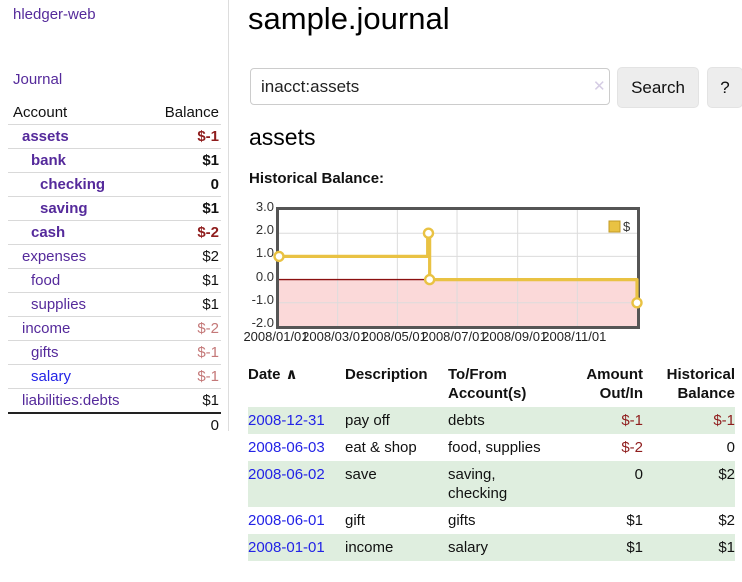 This screenshot has width=742, height=582. Describe the element at coordinates (335, 336) in the screenshot. I see `x-tick-label: 2008/03/01` at that location.